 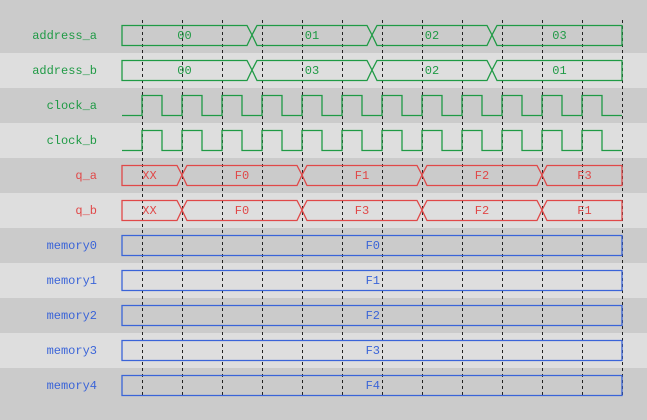 I want to click on signal-memory2: memory2 F2, so click(x=335, y=315).